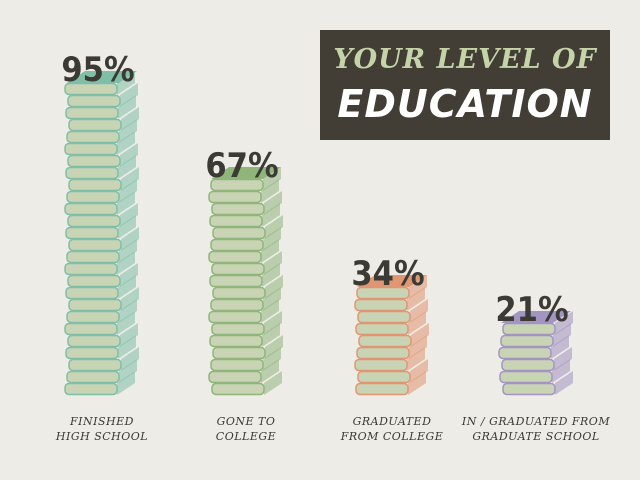 This screenshot has width=640, height=480. What do you see at coordinates (531, 310) in the screenshot?
I see `value-label-4: 21%` at bounding box center [531, 310].